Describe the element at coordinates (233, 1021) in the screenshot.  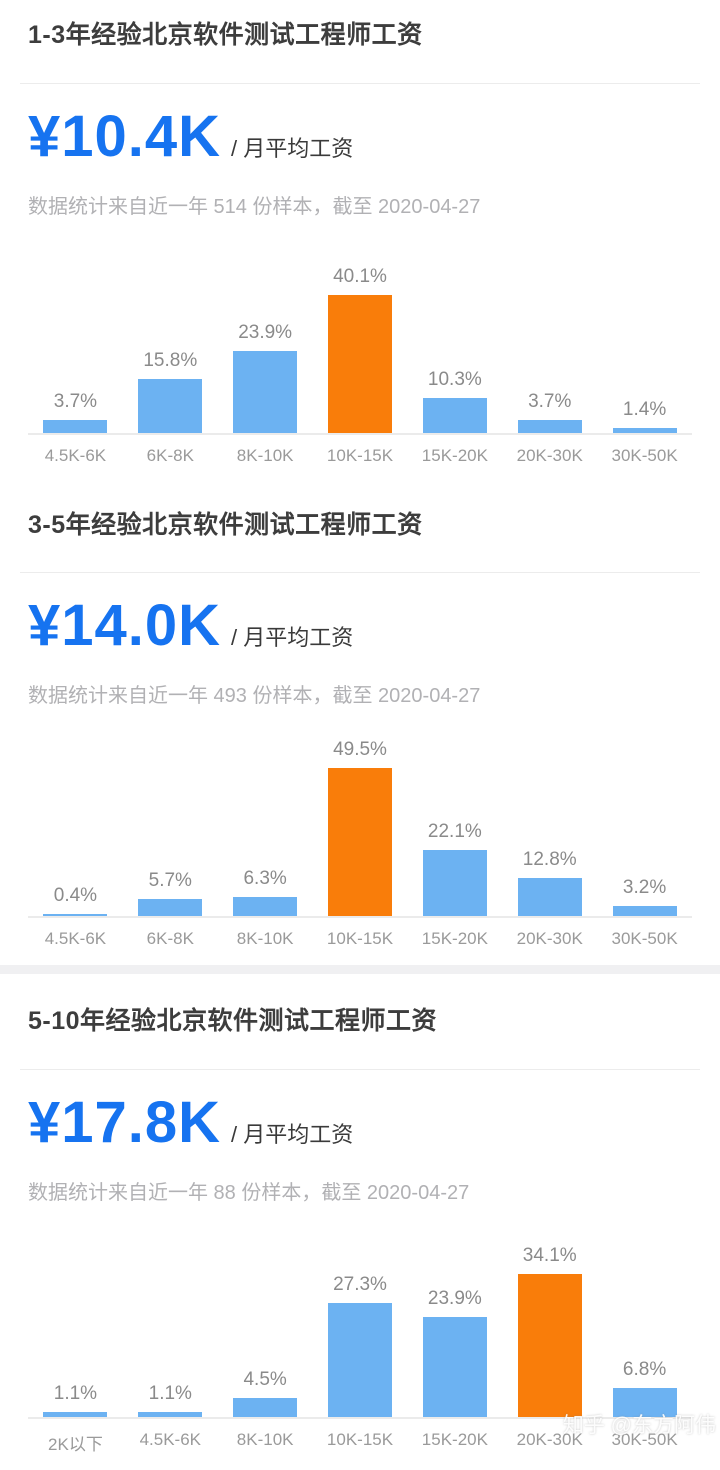
I see `section-title: 5-10年经验北京软件测试工程师工资` at that location.